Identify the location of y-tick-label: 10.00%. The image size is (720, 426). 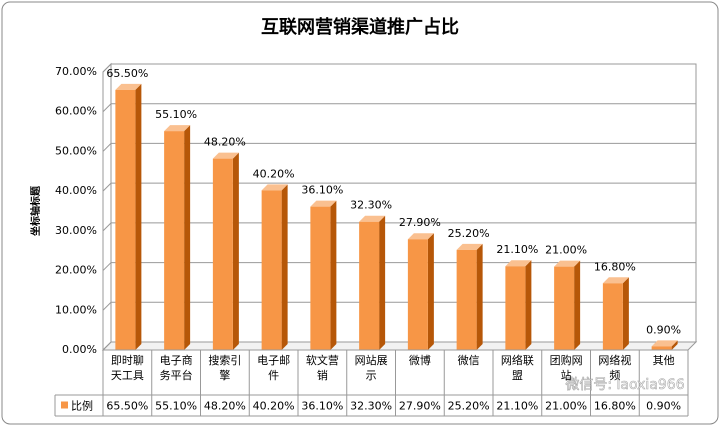
(76, 309).